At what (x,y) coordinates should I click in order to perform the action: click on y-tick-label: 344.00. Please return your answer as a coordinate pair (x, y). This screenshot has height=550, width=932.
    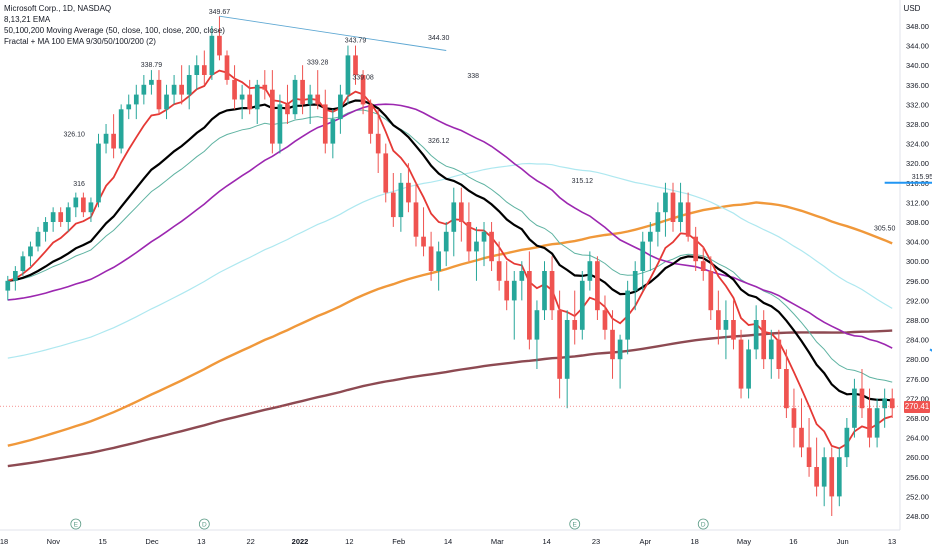
    Looking at the image, I should click on (917, 46).